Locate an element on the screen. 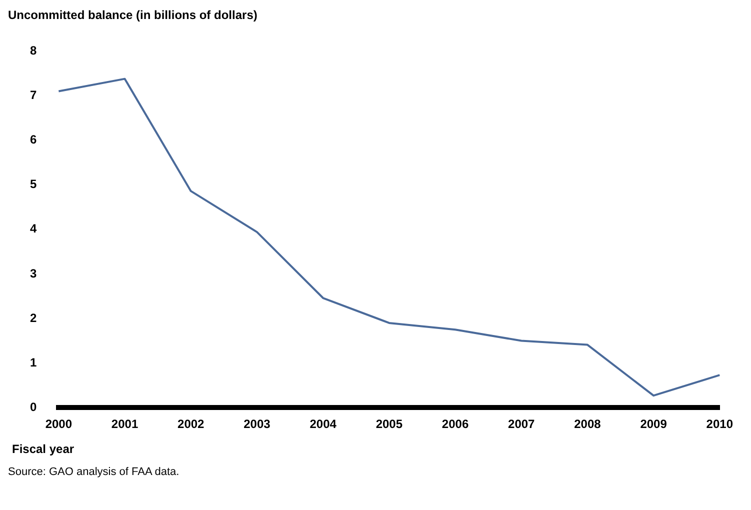 The image size is (751, 510). y-tick-label: 0 is located at coordinates (33, 407).